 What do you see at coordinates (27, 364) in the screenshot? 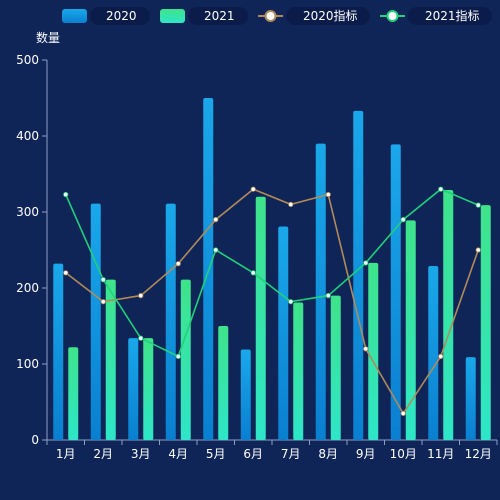
I see `y-tick-label: 100` at bounding box center [27, 364].